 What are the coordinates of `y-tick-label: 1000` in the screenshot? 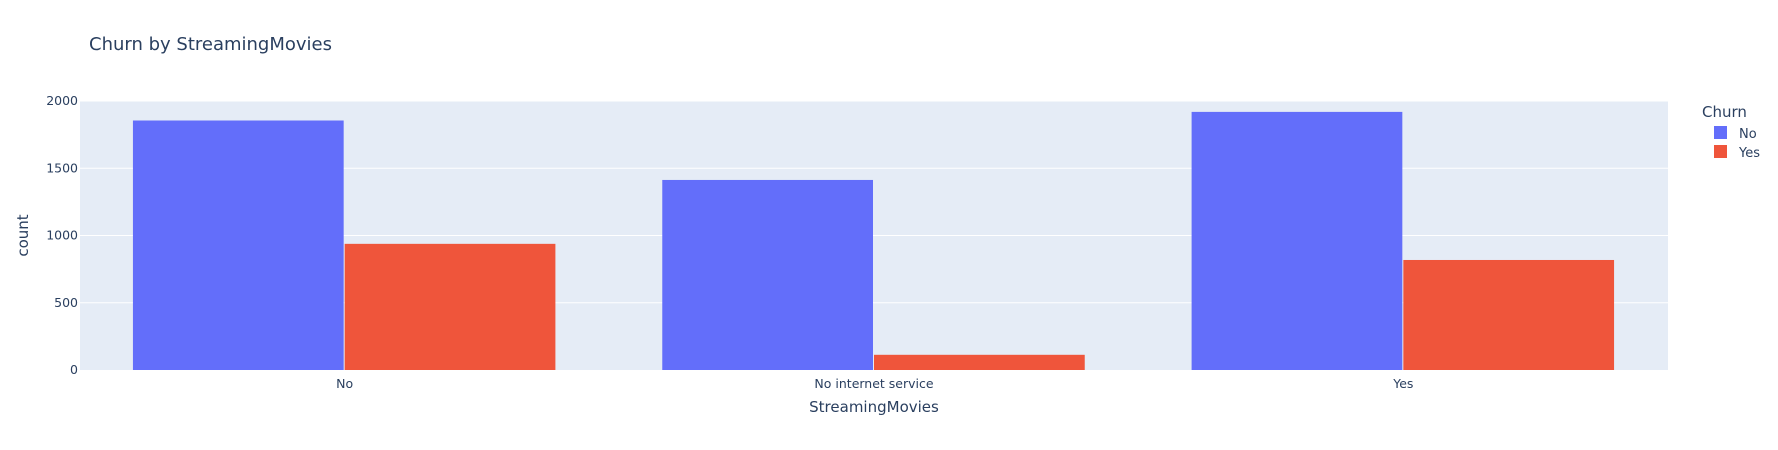 It's located at (62, 235).